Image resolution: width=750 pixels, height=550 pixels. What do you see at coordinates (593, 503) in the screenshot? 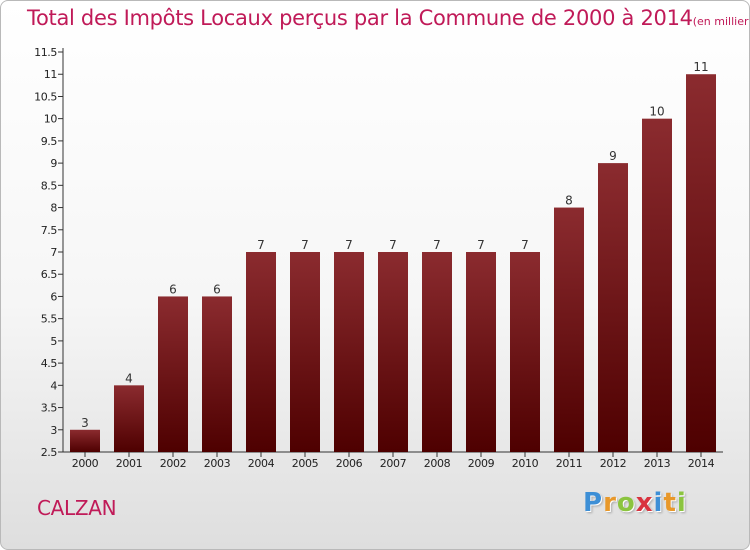
I see `logo-letter: P` at bounding box center [593, 503].